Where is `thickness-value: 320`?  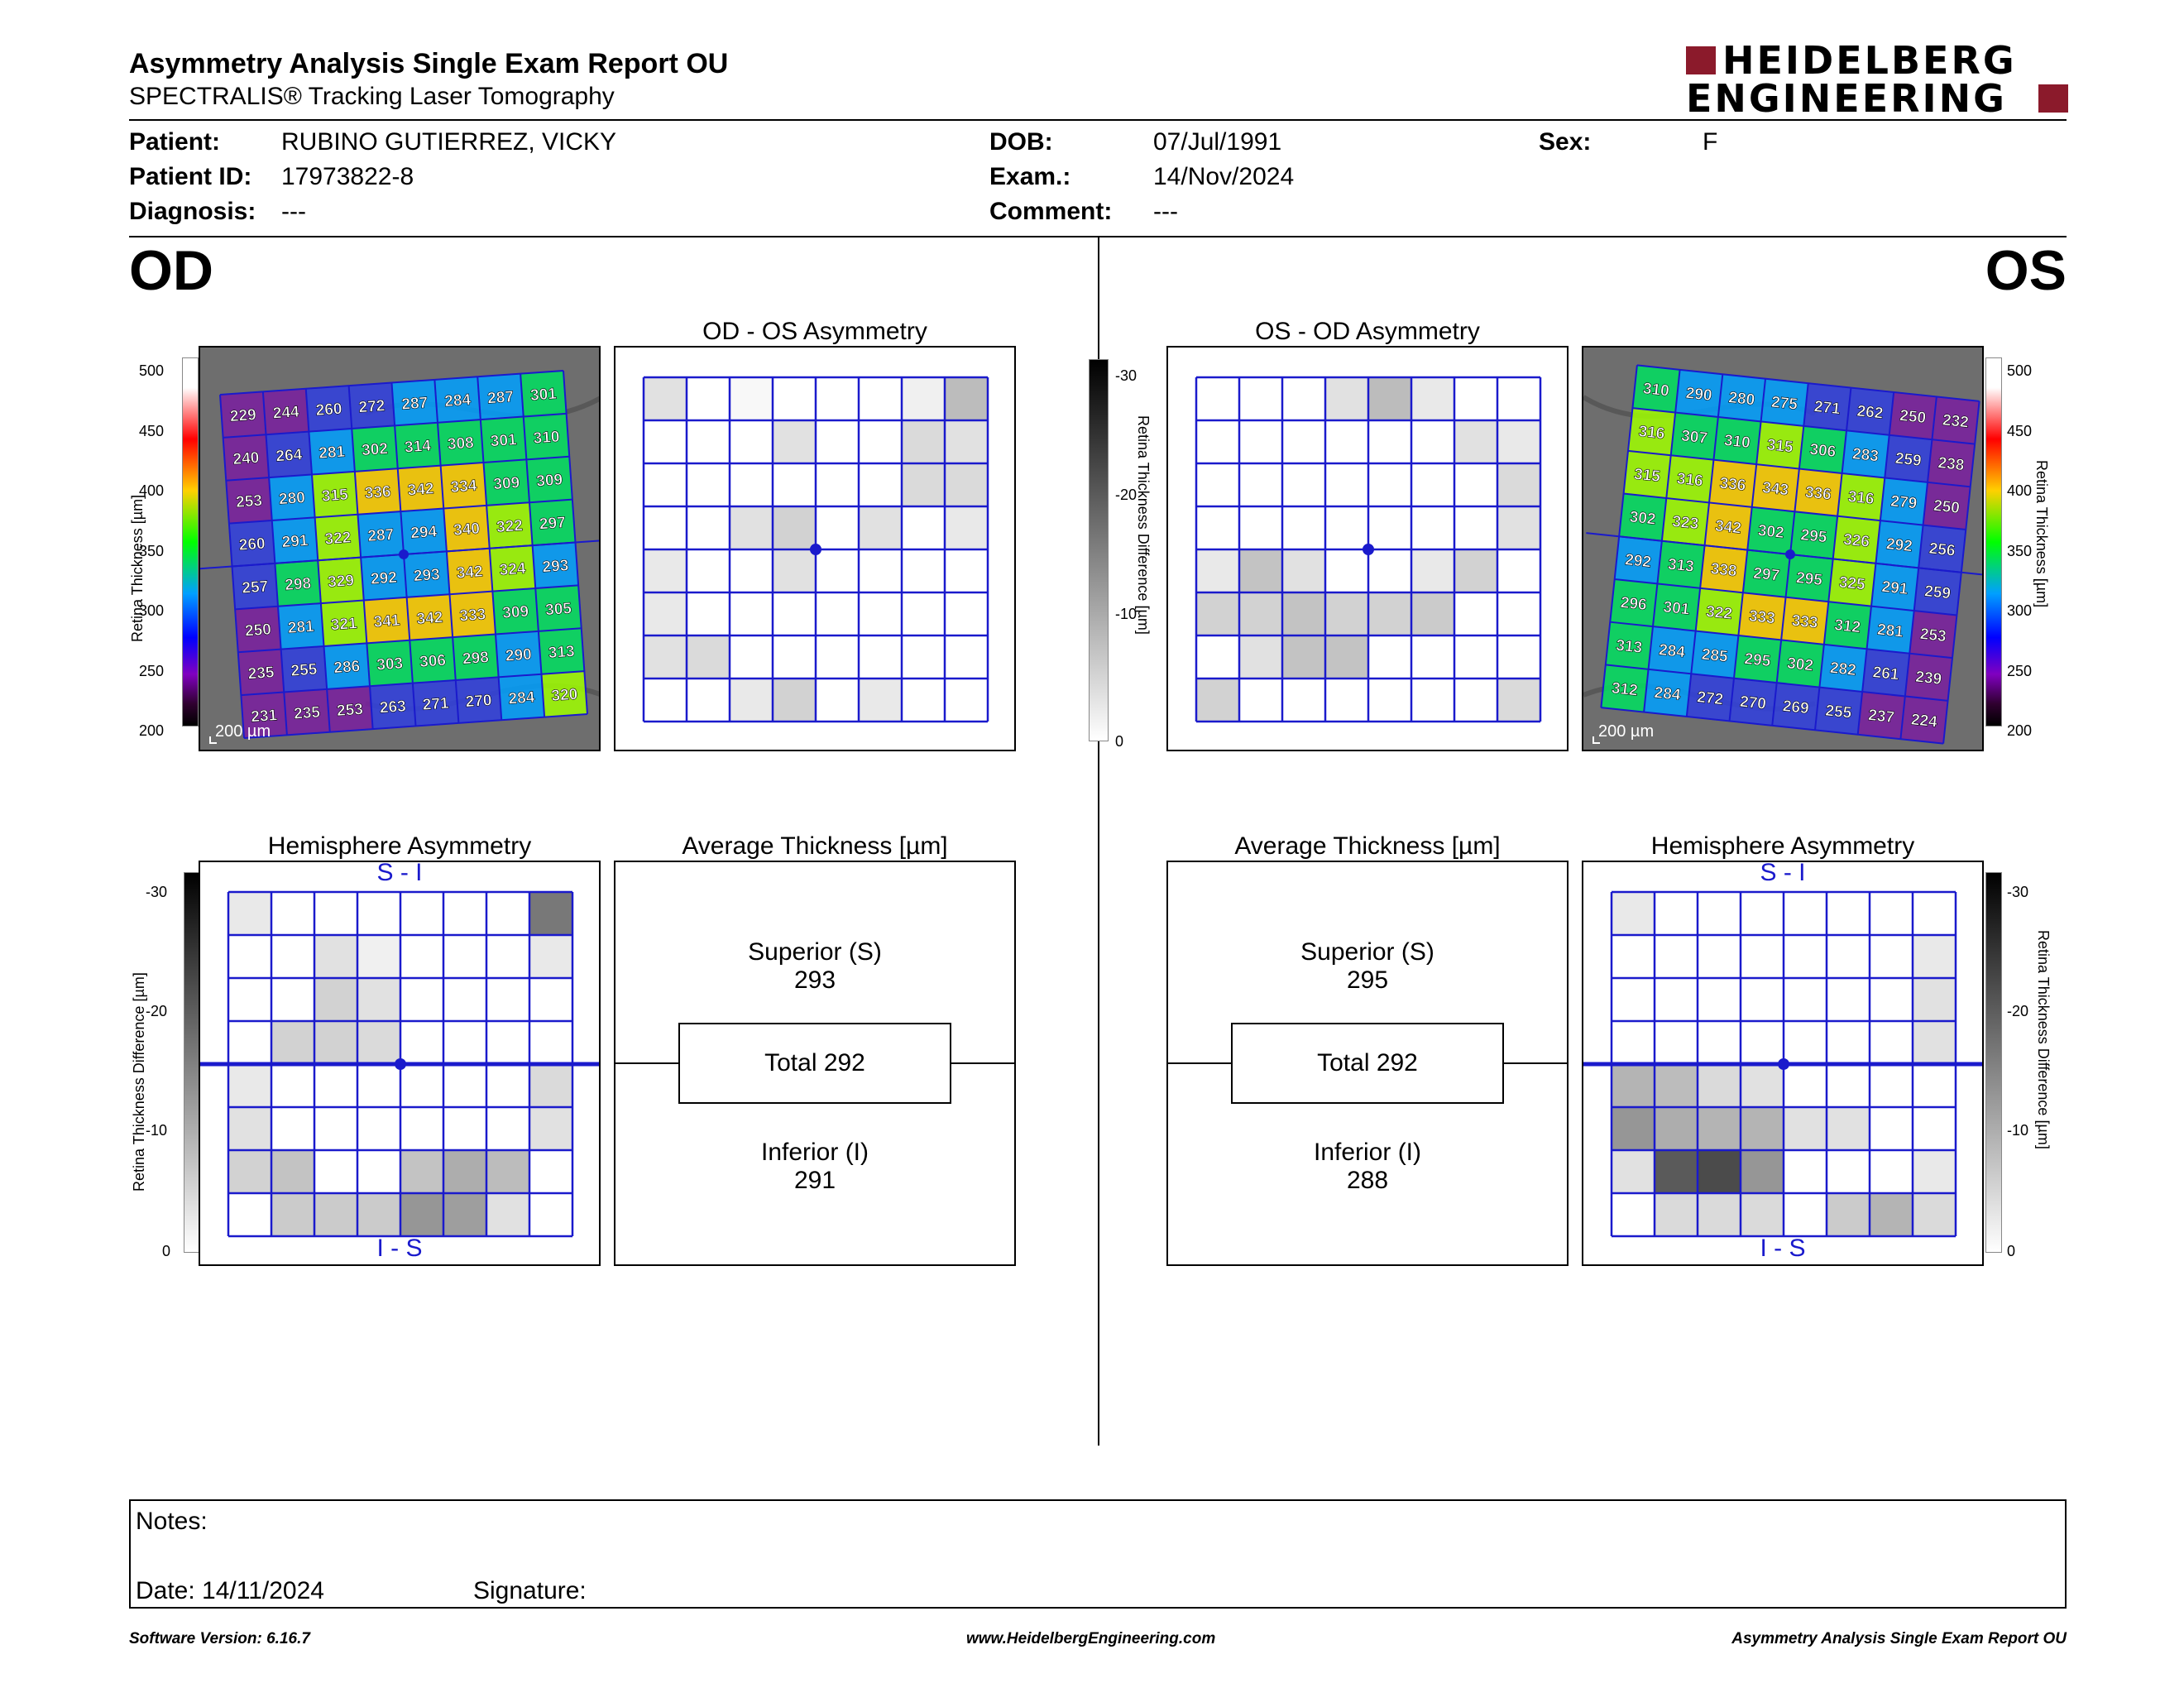
thickness-value: 320 is located at coordinates (564, 695).